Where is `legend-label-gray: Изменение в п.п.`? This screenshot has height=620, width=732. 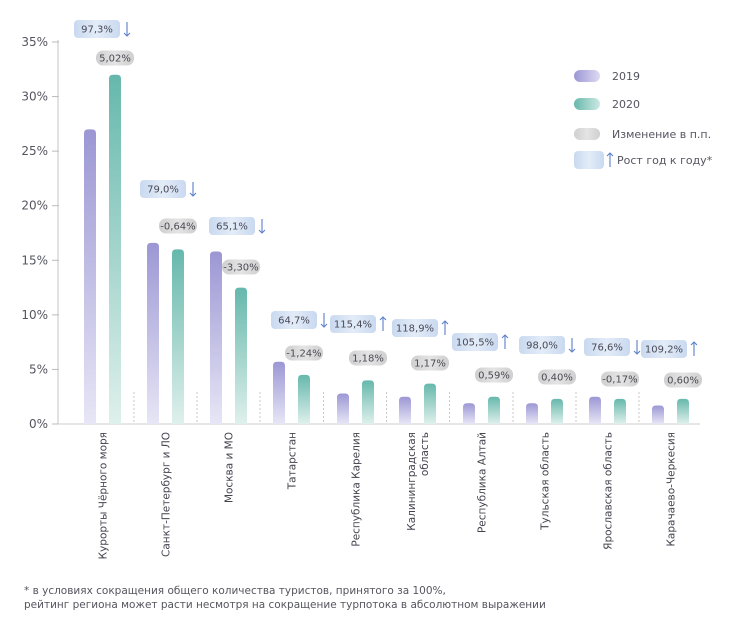 legend-label-gray: Изменение в п.п. is located at coordinates (661, 134).